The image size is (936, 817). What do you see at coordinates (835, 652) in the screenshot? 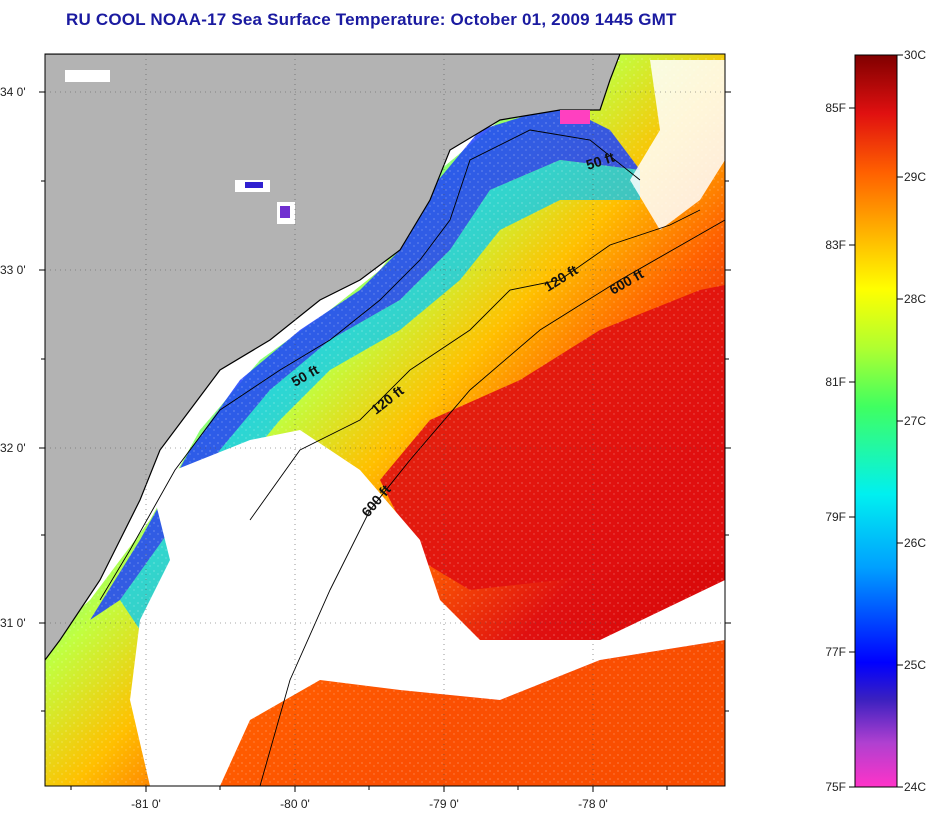
I see `colorbar-f-label: 77F` at bounding box center [835, 652].